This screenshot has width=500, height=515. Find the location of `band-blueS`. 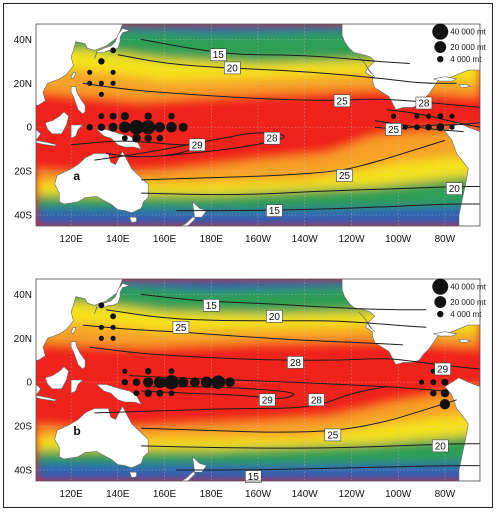

band-blueS is located at coordinates (258, 216).